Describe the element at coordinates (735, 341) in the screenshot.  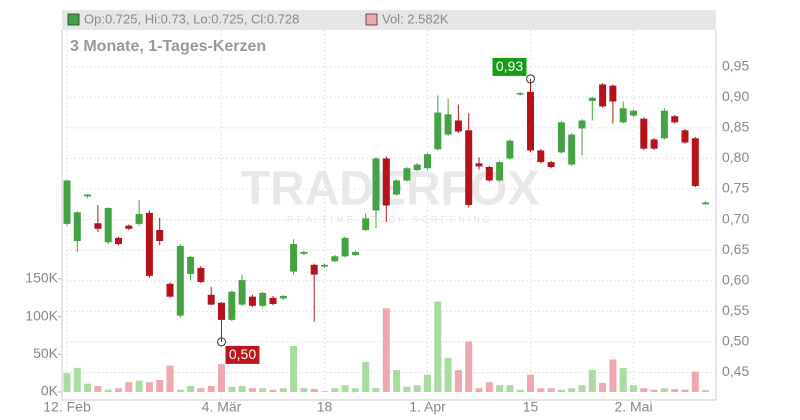
I see `y-tick-label: 0,50` at that location.